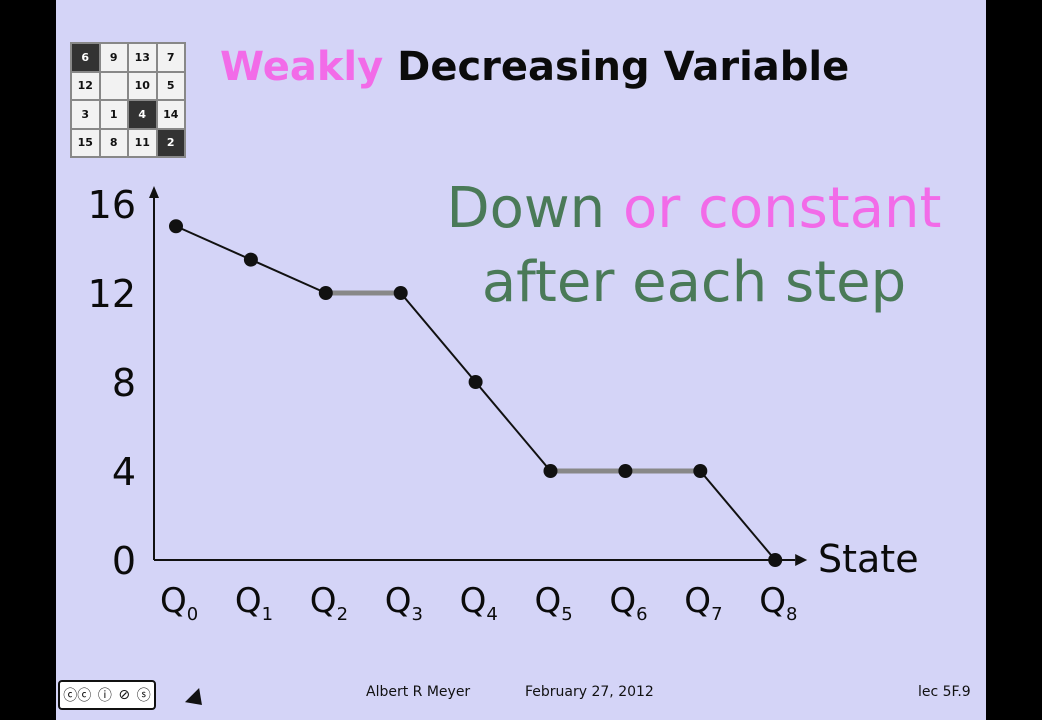 Image resolution: width=1042 pixels, height=720 pixels. I want to click on x-tick-label-subscript: 2, so click(342, 614).